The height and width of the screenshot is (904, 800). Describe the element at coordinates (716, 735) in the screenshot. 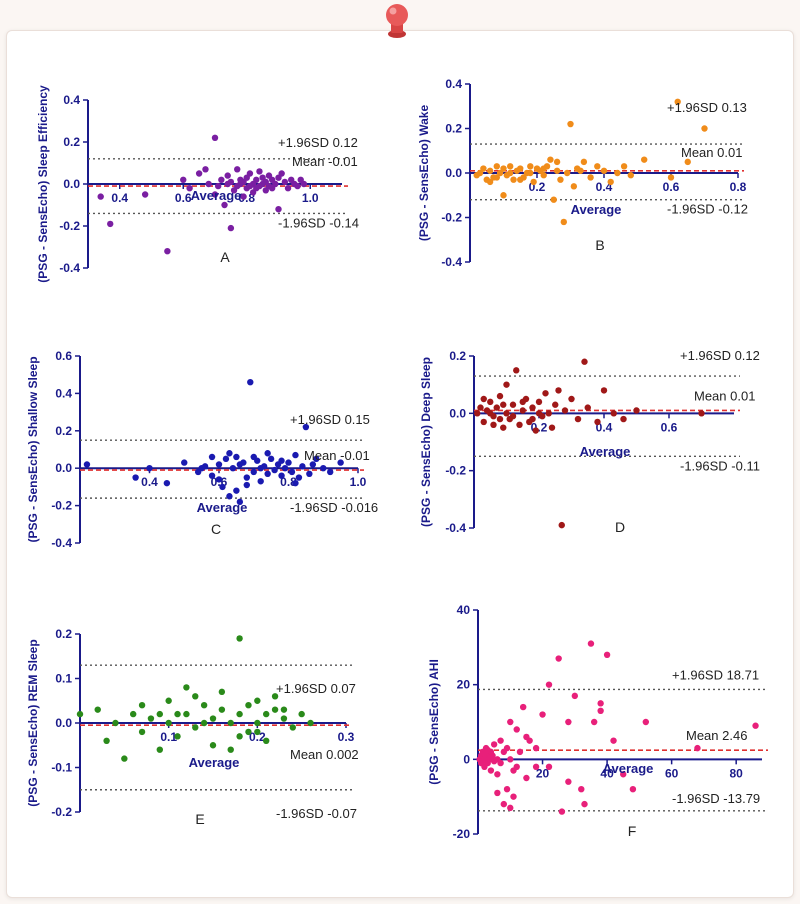

I see `mean-label: Mean 2.46` at that location.